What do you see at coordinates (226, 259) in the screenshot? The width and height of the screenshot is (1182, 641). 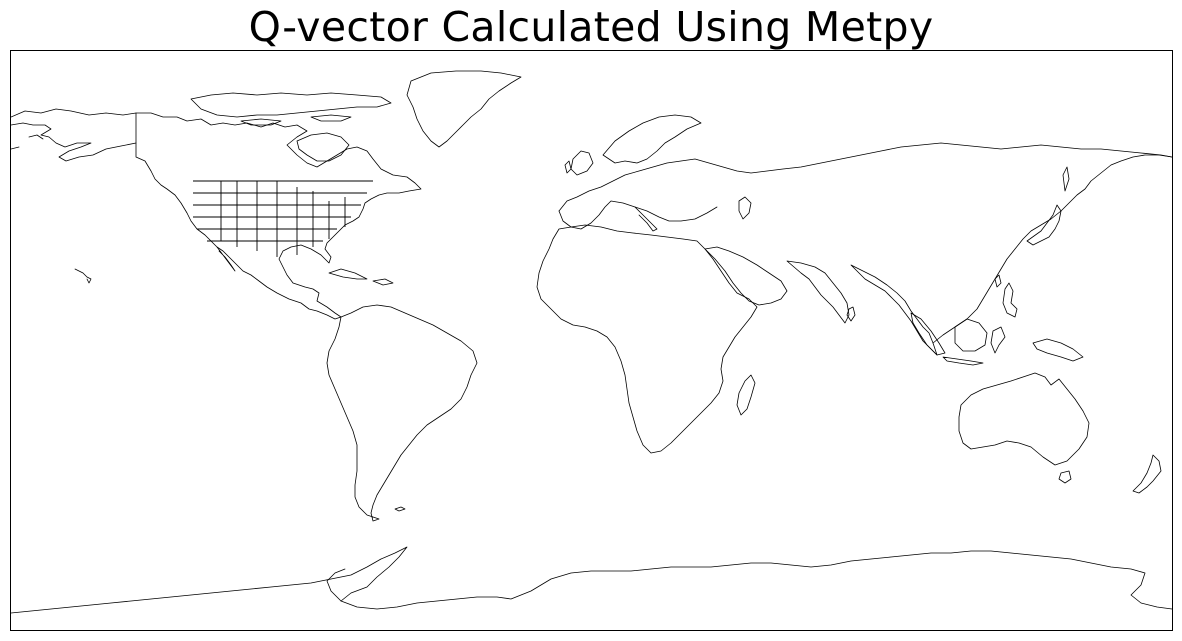 I see `coast-baja` at bounding box center [226, 259].